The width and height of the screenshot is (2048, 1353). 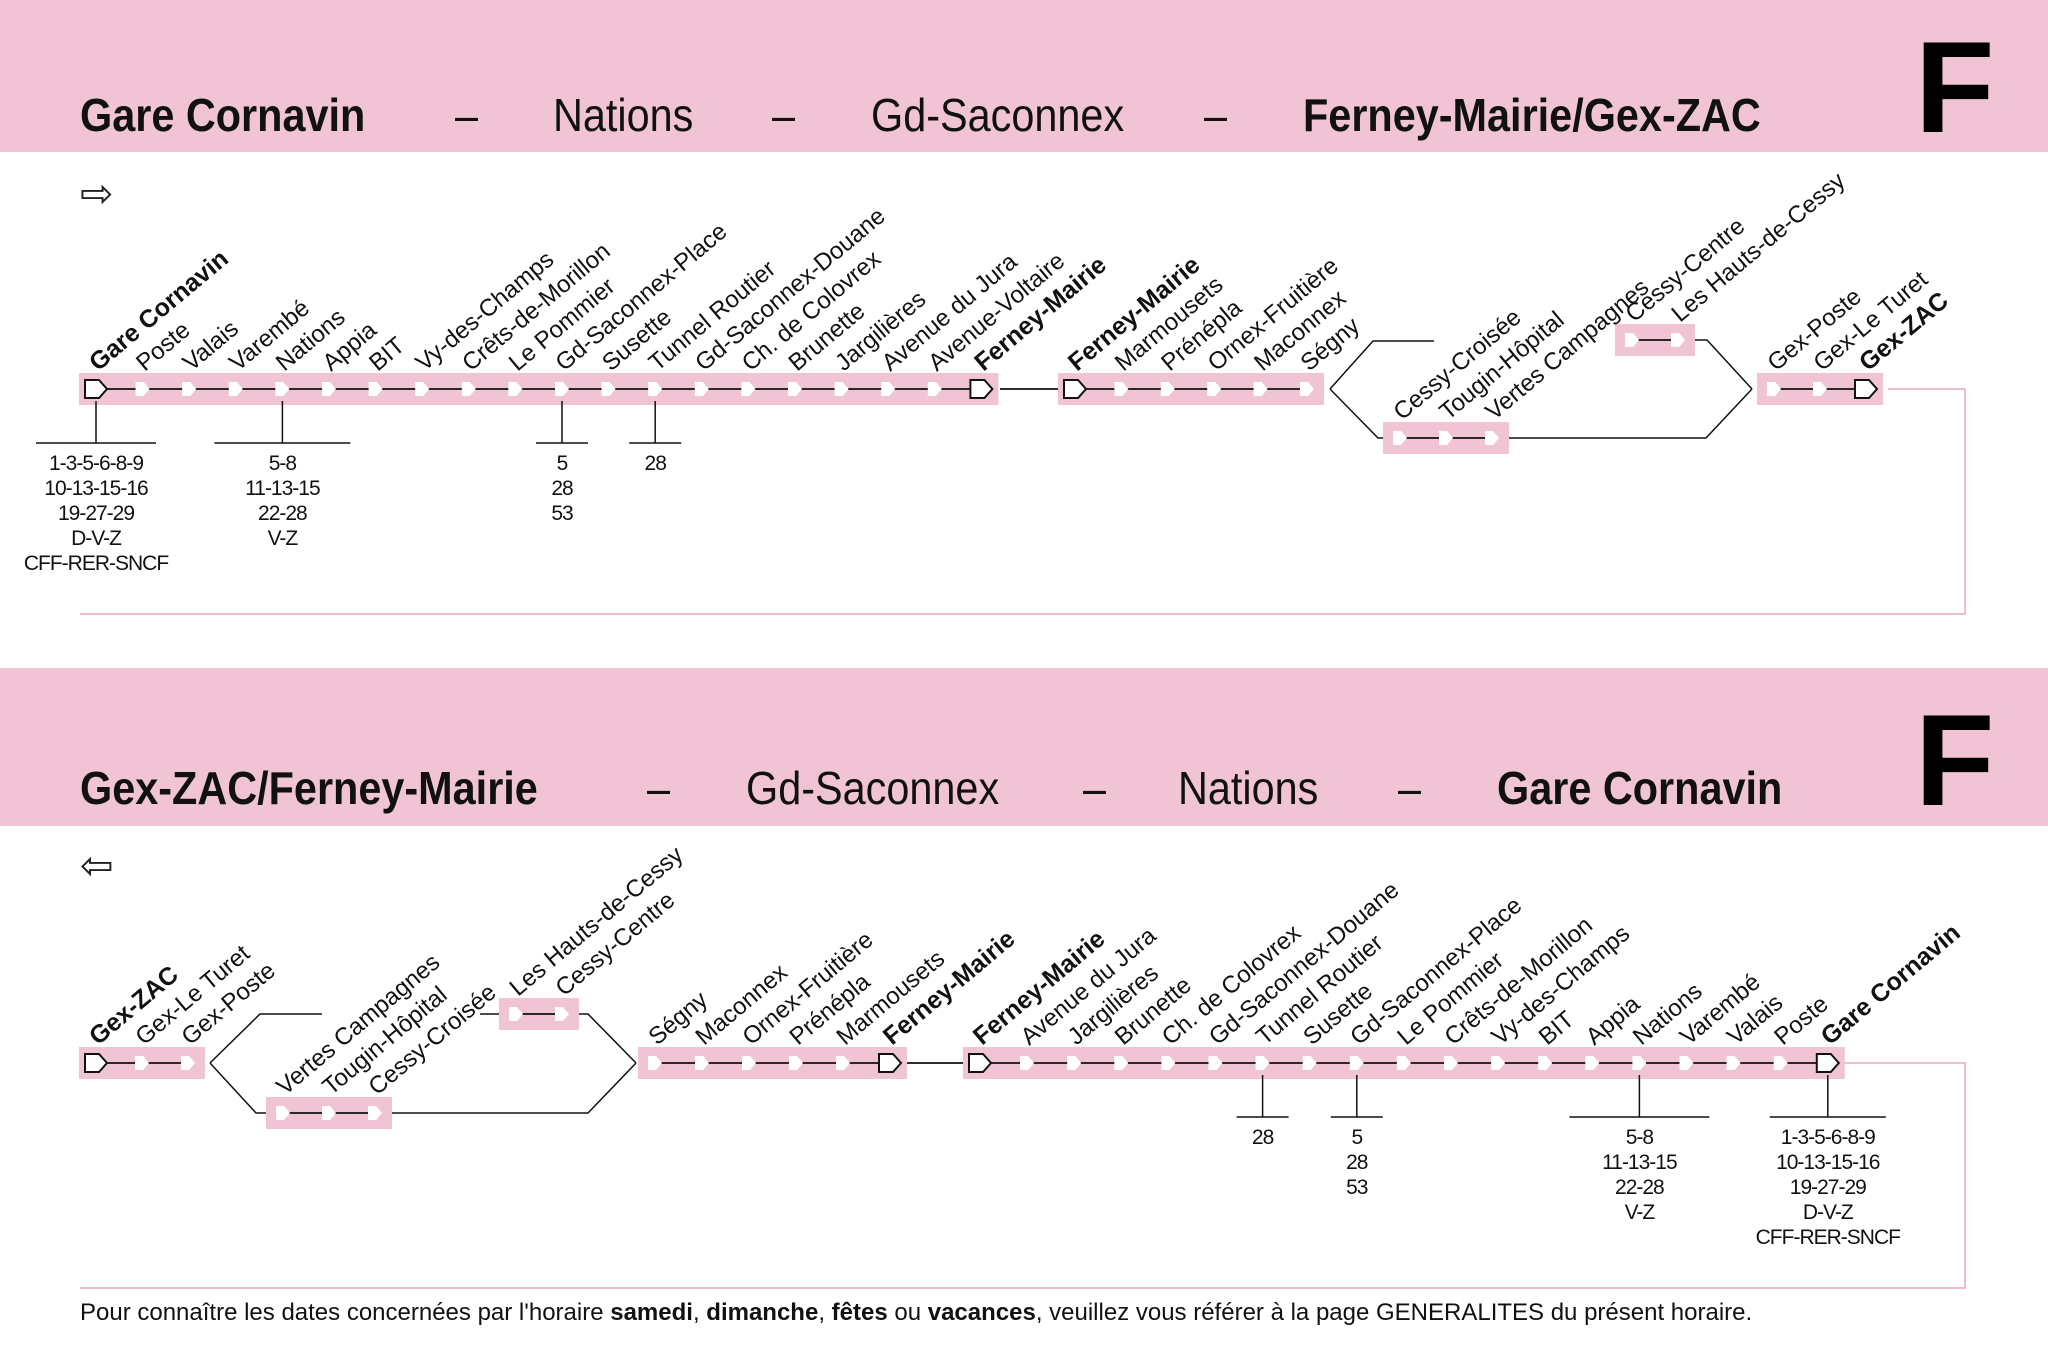 I want to click on right-arrow-icon: ⇨, so click(x=97, y=194).